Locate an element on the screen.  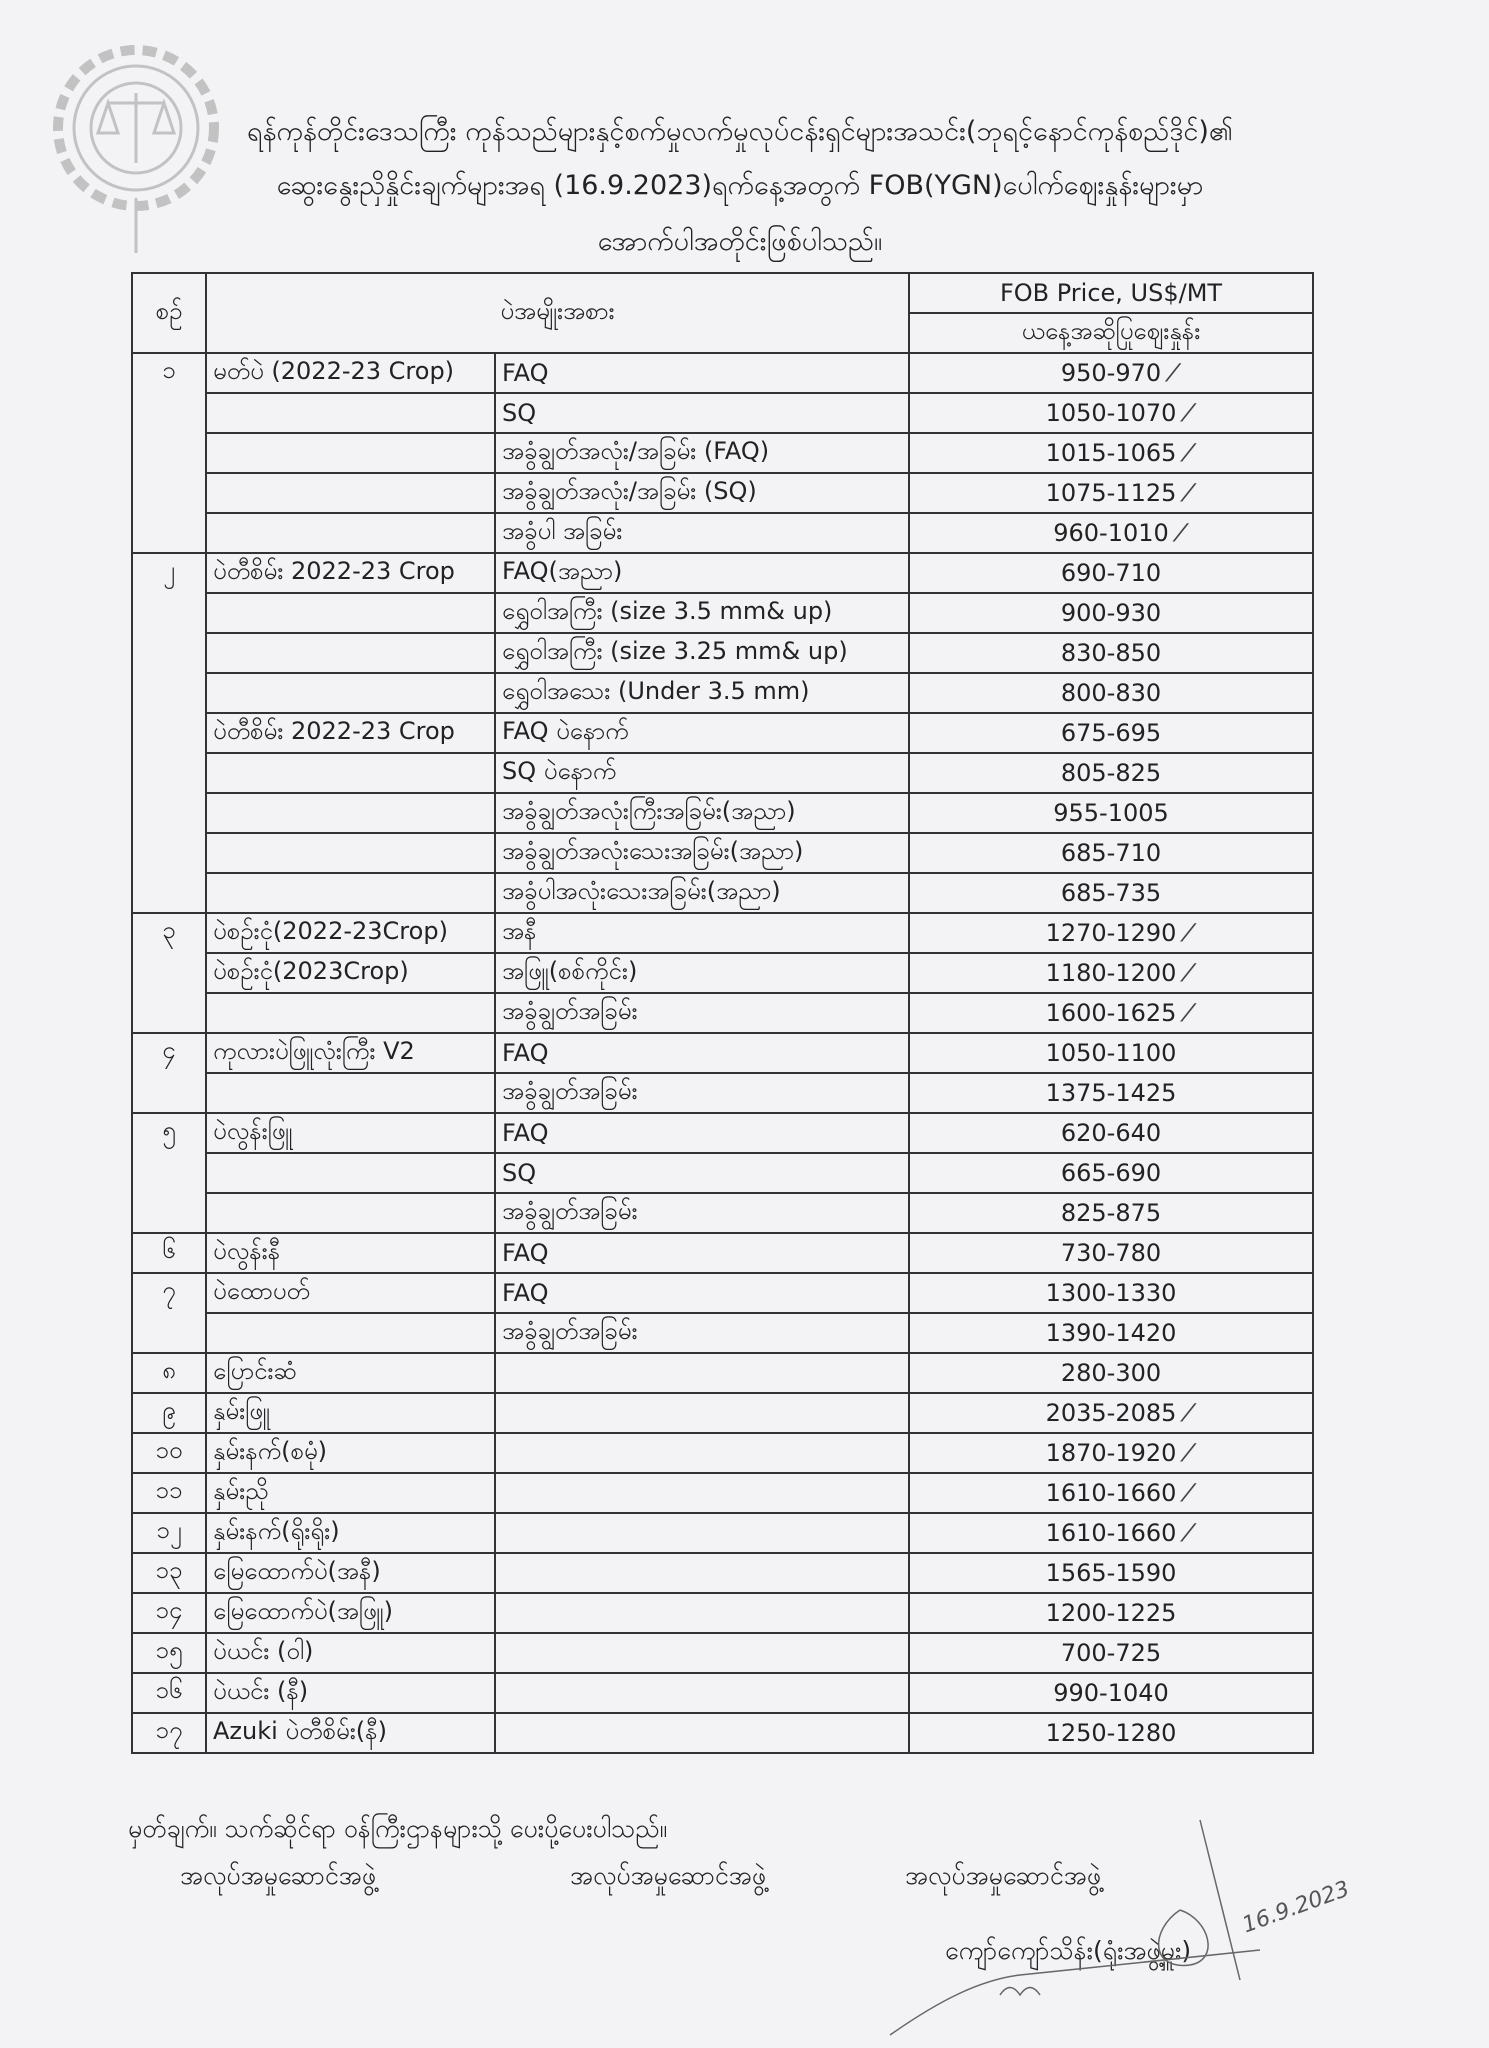
price-value: 1075-1125 is located at coordinates (1111, 493).